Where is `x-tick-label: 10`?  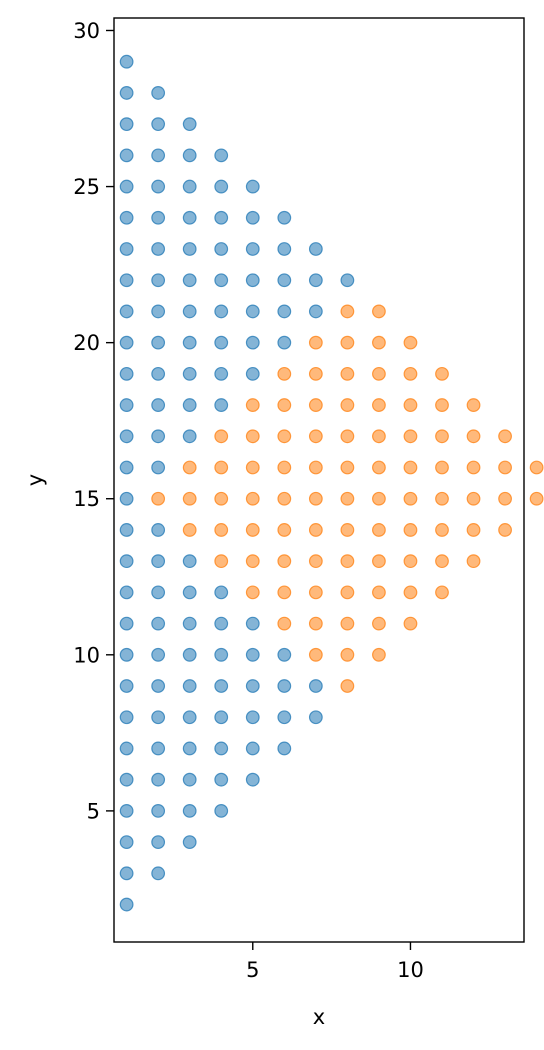 x-tick-label: 10 is located at coordinates (410, 970).